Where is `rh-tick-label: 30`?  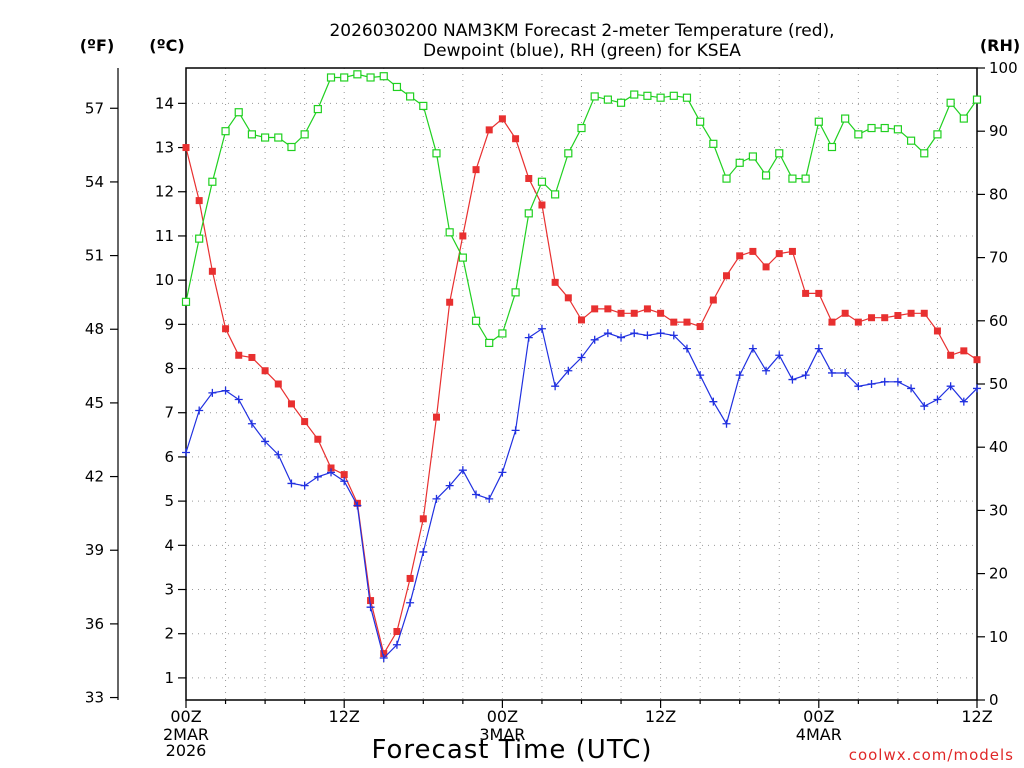
rh-tick-label: 30 is located at coordinates (998, 510).